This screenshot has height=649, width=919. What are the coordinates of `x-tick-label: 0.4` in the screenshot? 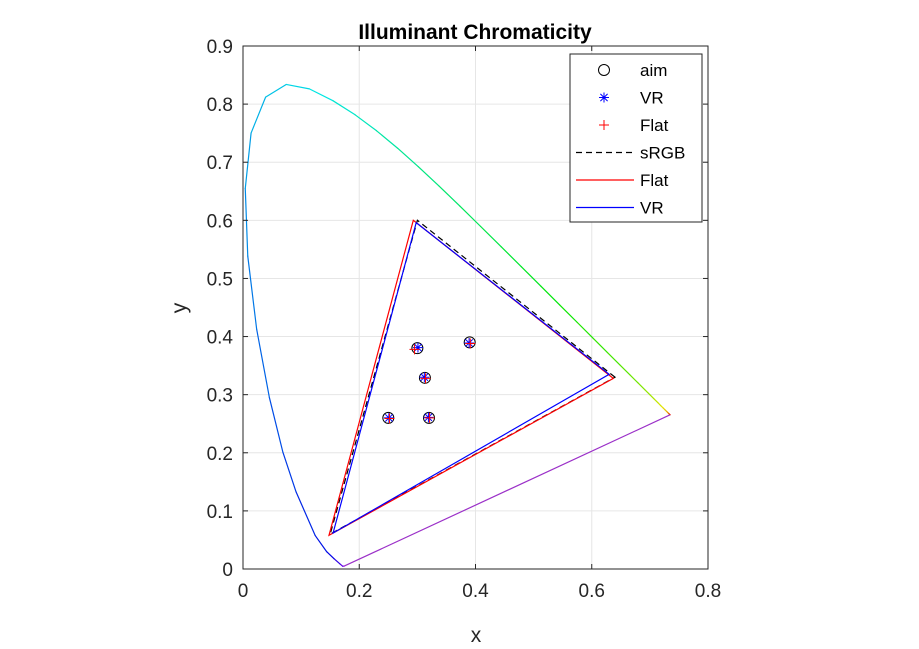 It's located at (475, 591).